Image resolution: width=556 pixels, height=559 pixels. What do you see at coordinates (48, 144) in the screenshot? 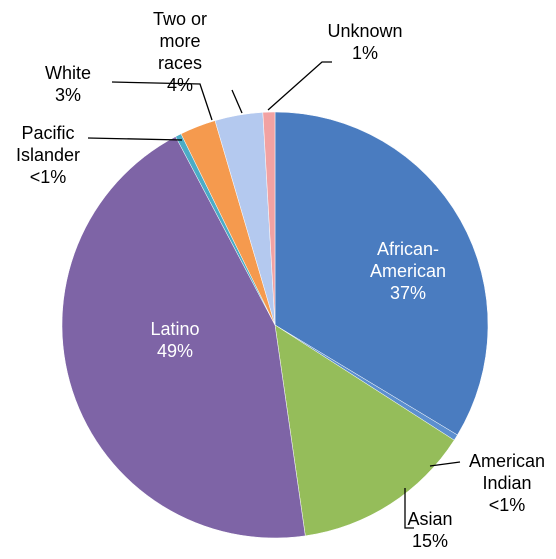
I see `category-label: Pacific Islander` at bounding box center [48, 144].